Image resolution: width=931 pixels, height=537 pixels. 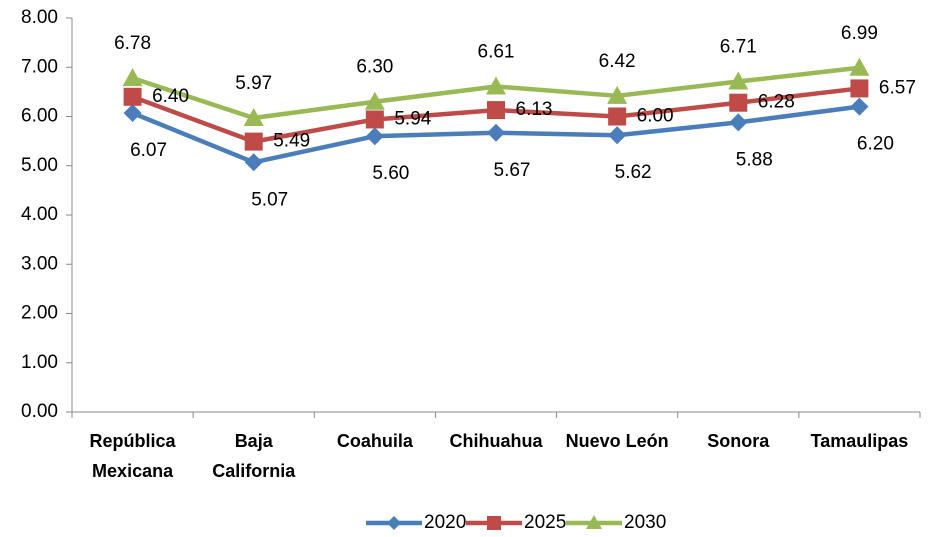 What do you see at coordinates (253, 83) in the screenshot?
I see `data-label: 5.97` at bounding box center [253, 83].